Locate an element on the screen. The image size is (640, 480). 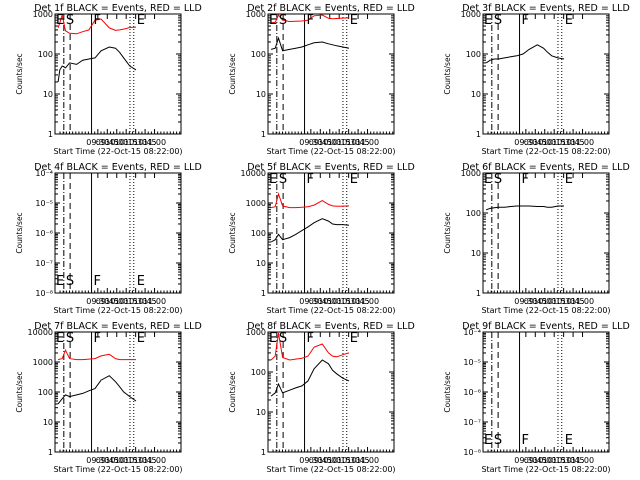
y-tick-label: 10⁻⁷ is located at coordinates (44, 263).